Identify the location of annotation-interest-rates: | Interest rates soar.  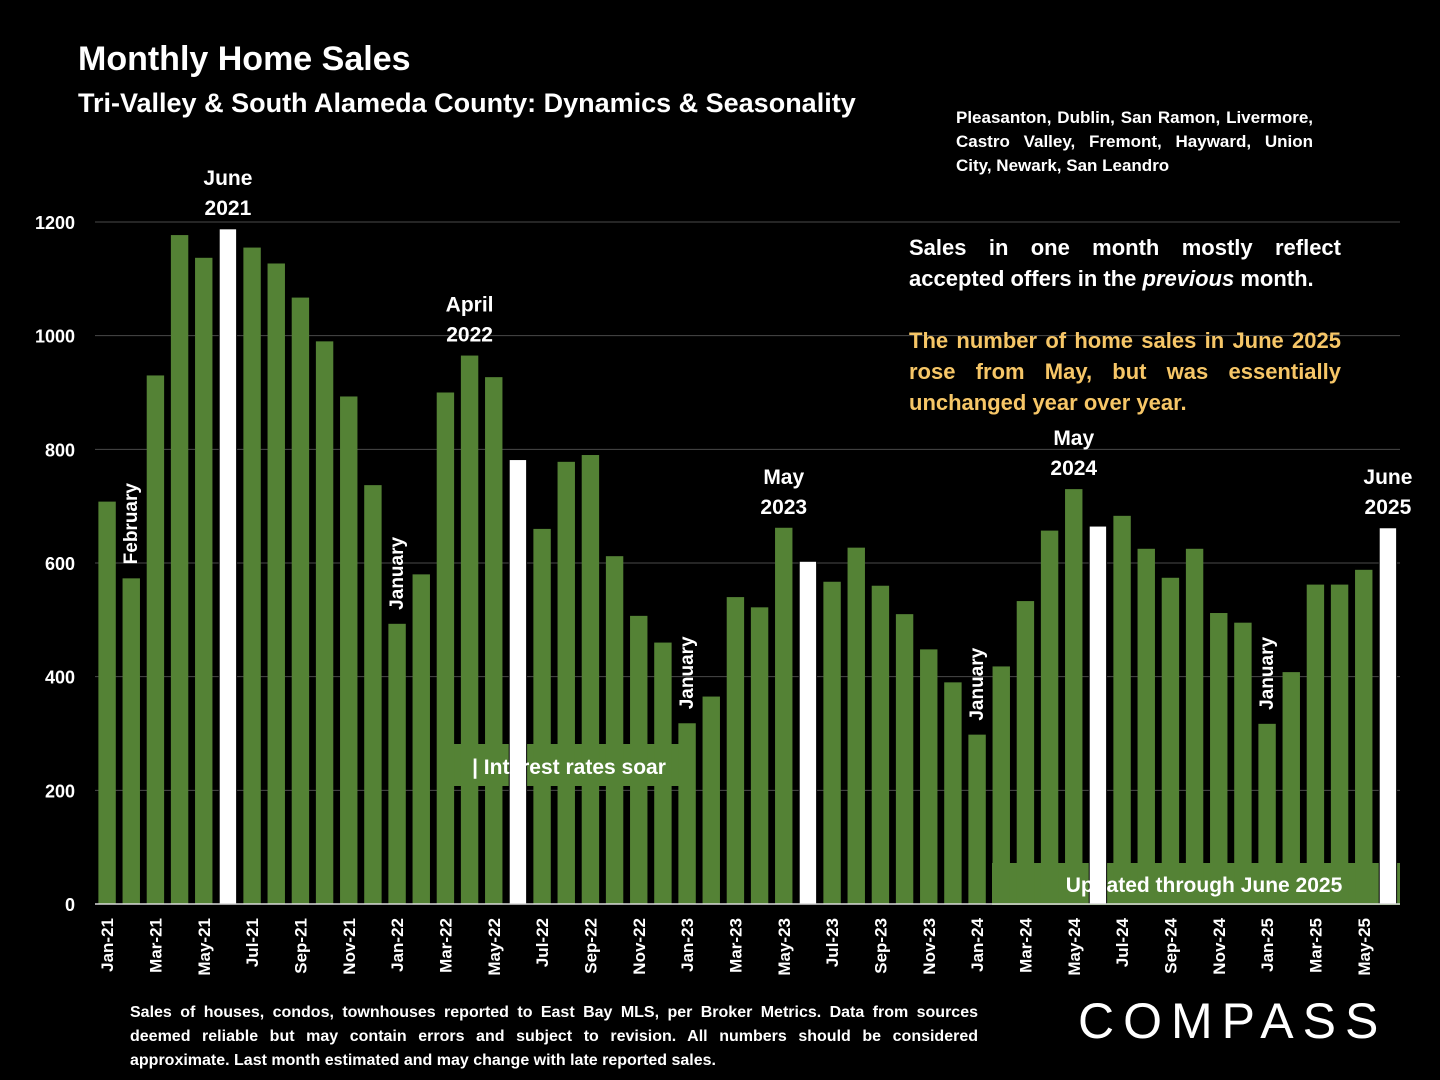
(569, 767).